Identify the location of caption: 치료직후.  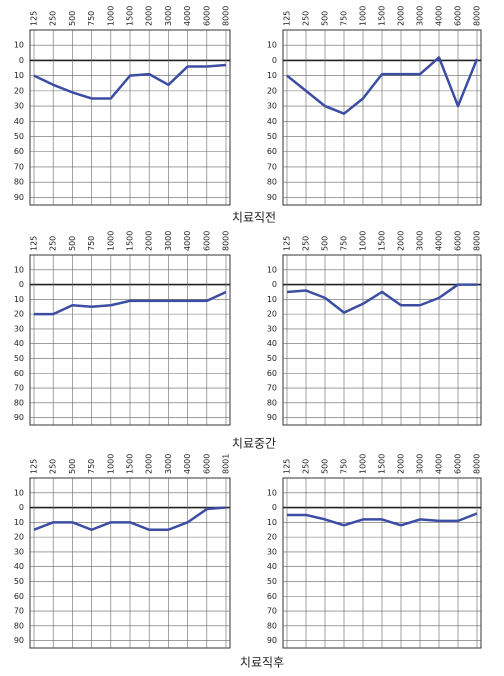
(262, 663).